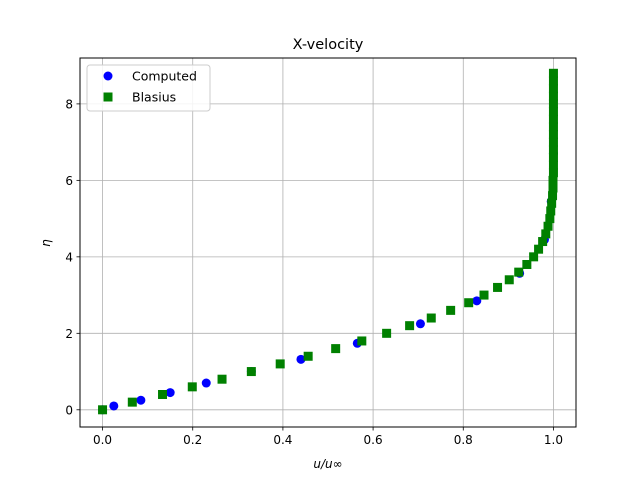  Describe the element at coordinates (69, 181) in the screenshot. I see `y-tick-label: 6` at that location.